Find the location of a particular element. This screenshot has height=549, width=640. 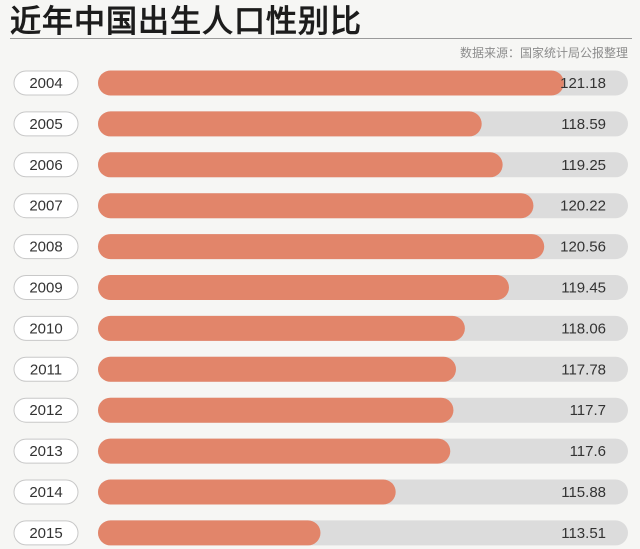

title-divider is located at coordinates (321, 38).